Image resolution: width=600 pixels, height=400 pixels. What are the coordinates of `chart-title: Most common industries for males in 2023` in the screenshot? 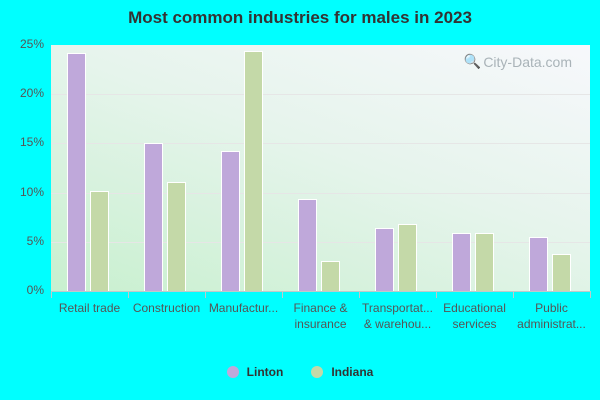 It's located at (300, 17).